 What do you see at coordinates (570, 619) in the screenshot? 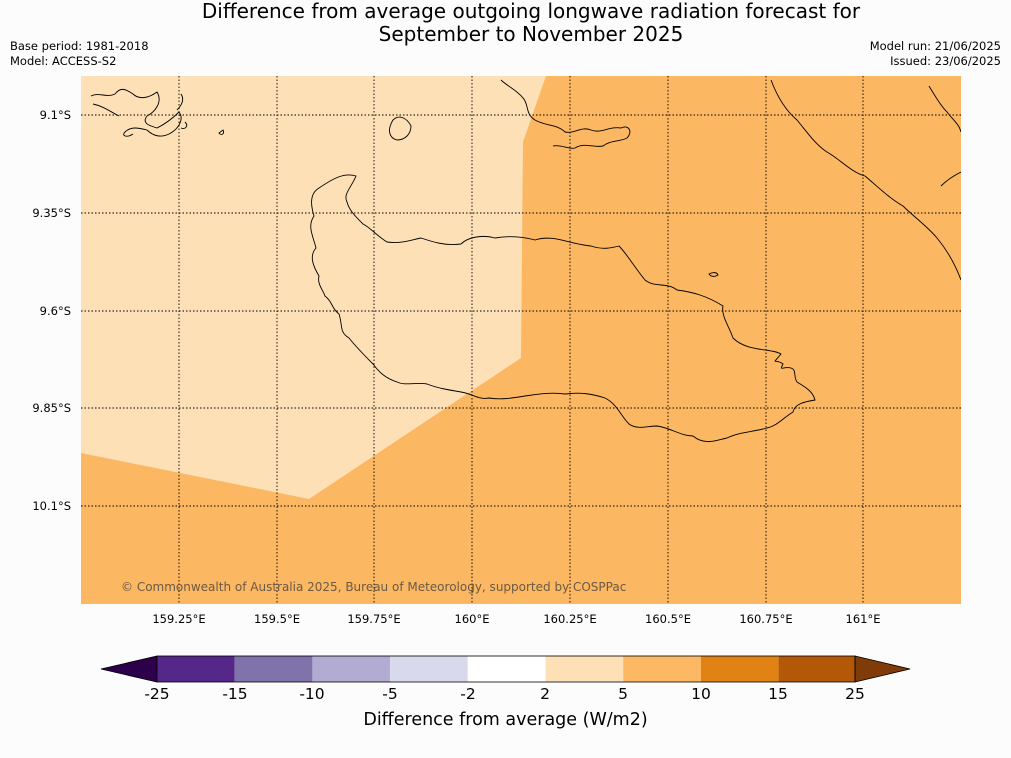
I see `lon-label: 160.25°E` at bounding box center [570, 619].